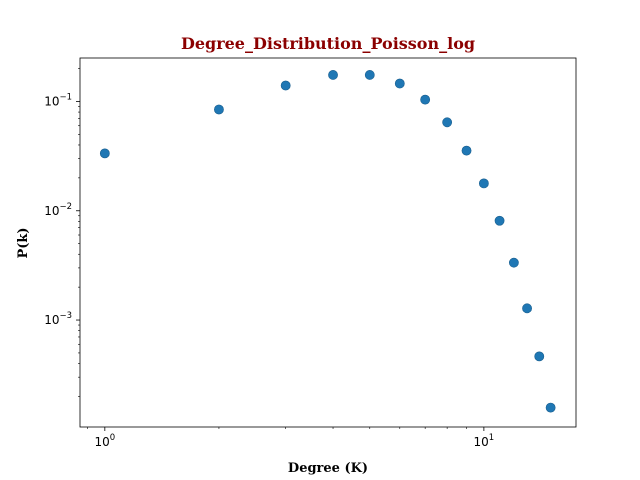 This screenshot has height=480, width=640. Describe the element at coordinates (104, 441) in the screenshot. I see `x-tick-label: 10⁰` at that location.